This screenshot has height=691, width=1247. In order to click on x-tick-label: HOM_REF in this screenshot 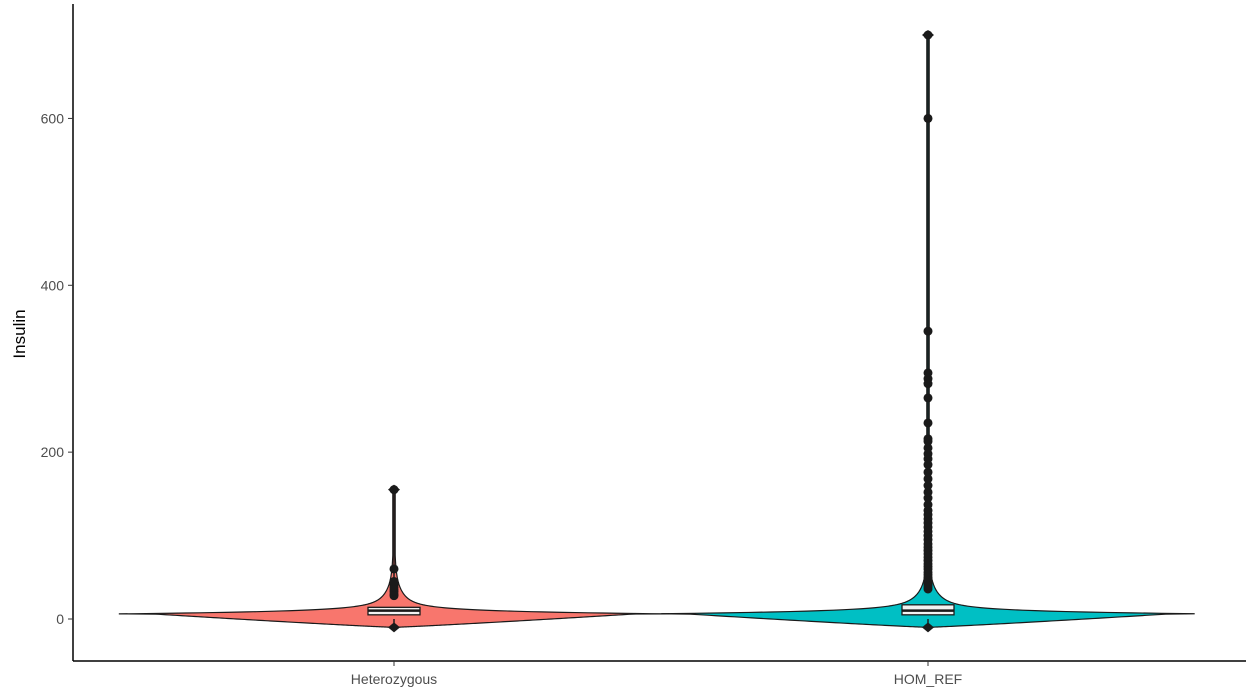, I will do `click(928, 679)`.